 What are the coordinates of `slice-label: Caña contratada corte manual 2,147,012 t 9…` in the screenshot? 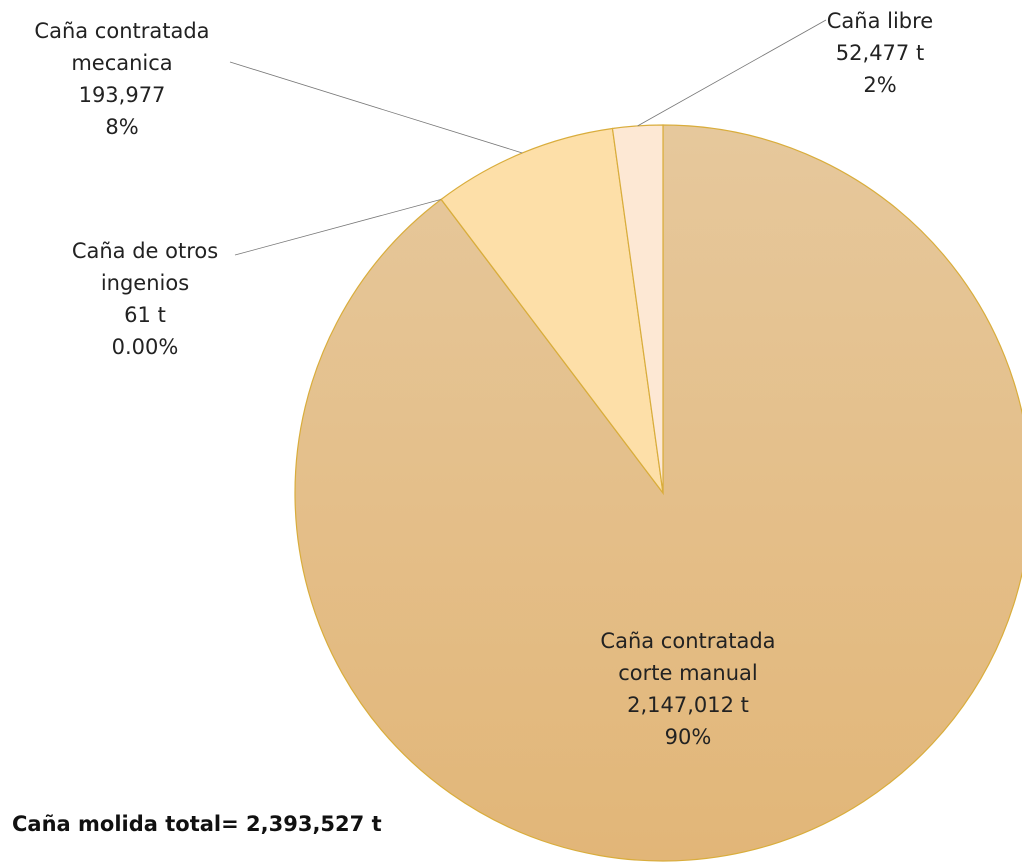 It's located at (688, 689).